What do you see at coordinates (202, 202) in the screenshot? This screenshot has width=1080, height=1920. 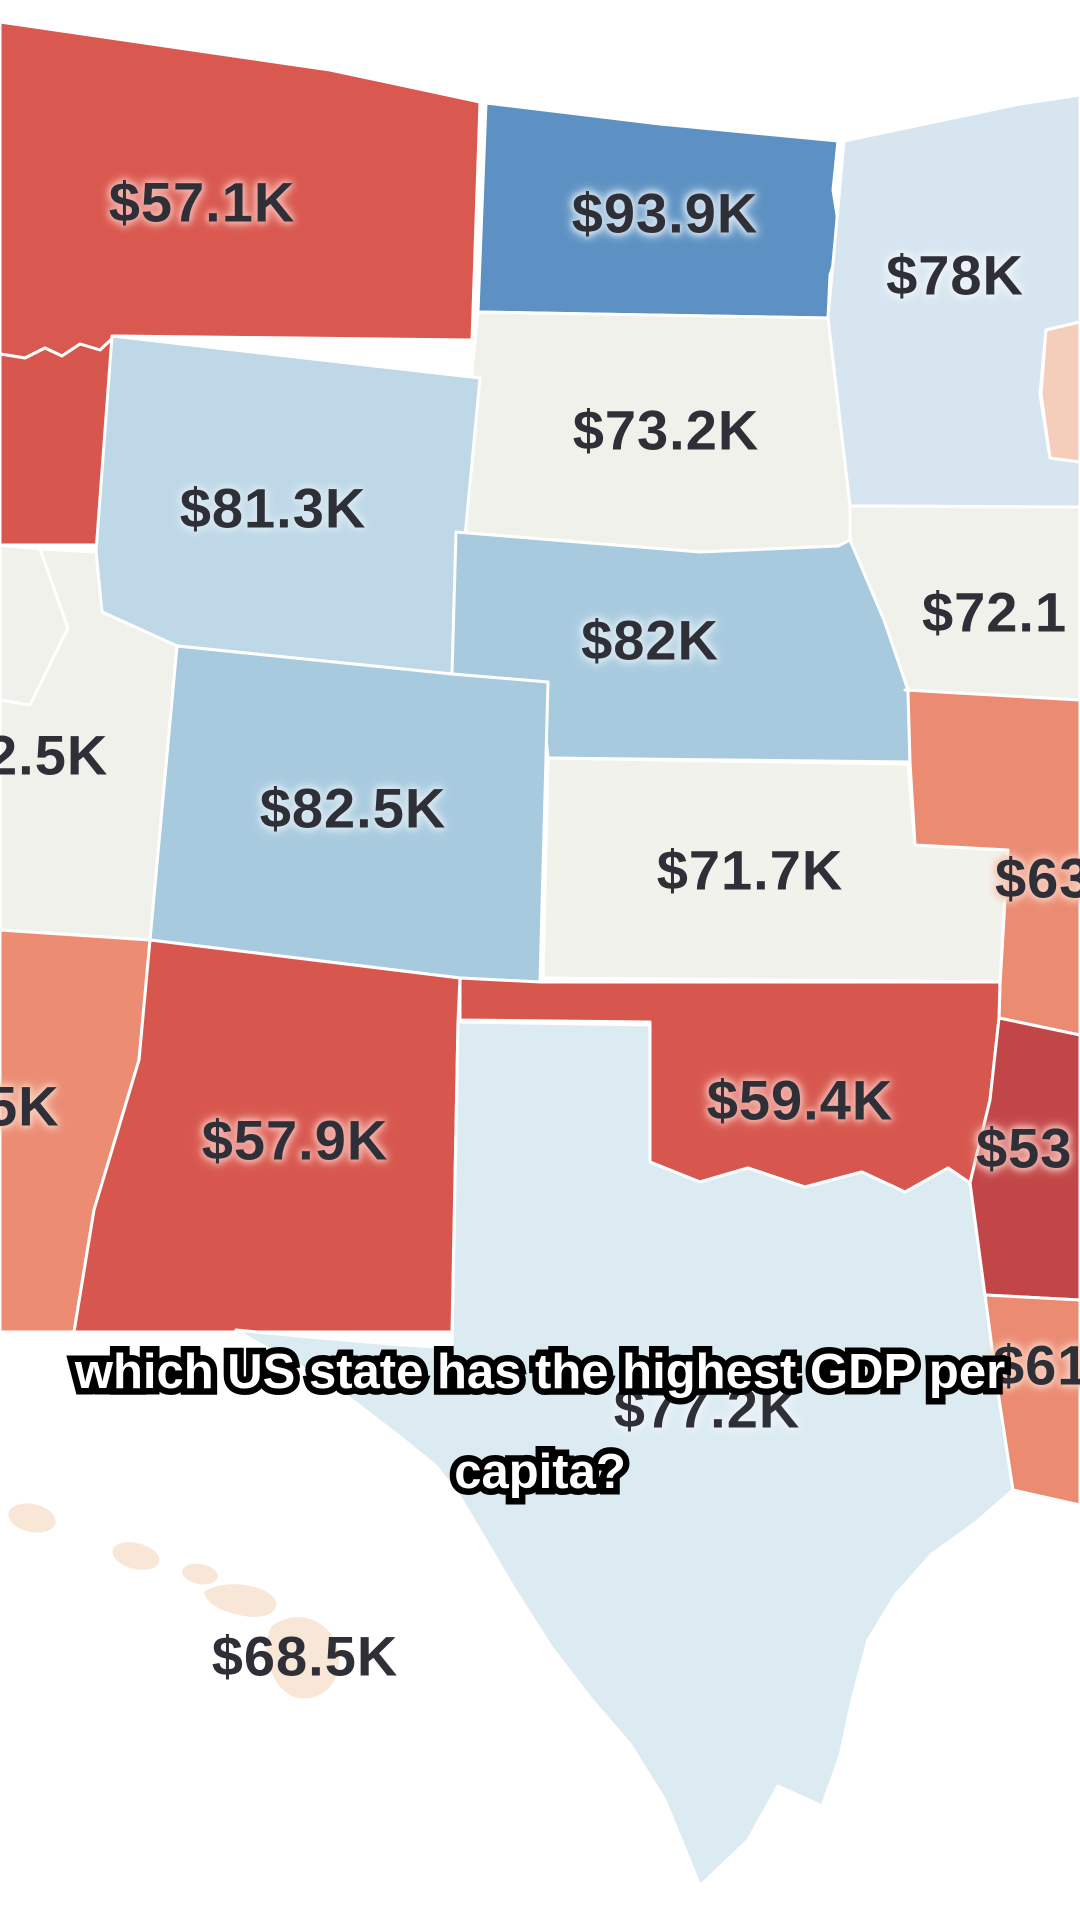 I see `label-montana: $57.1K` at bounding box center [202, 202].